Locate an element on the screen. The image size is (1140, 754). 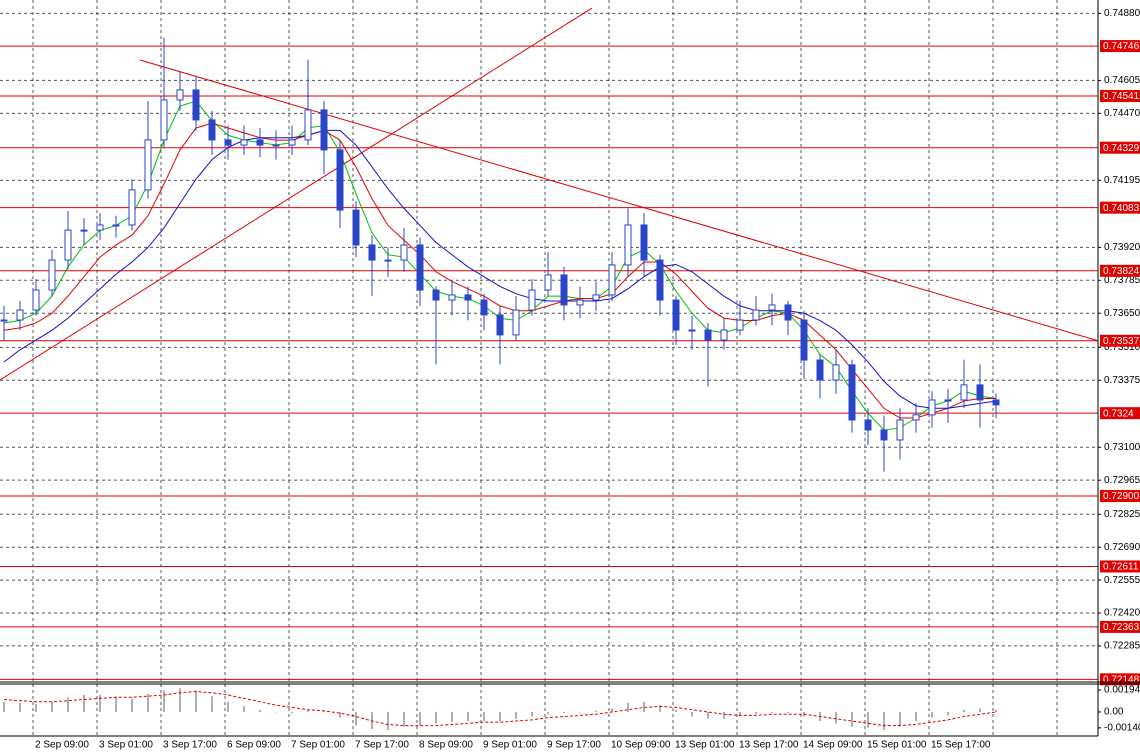
y-tick-label: 0.74605 is located at coordinates (1122, 80).